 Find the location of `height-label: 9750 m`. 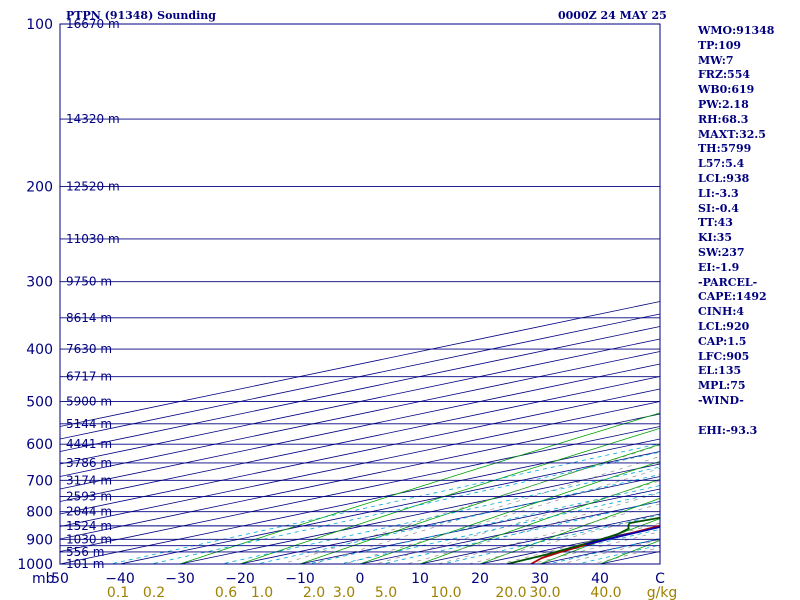

height-label: 9750 m is located at coordinates (89, 282).